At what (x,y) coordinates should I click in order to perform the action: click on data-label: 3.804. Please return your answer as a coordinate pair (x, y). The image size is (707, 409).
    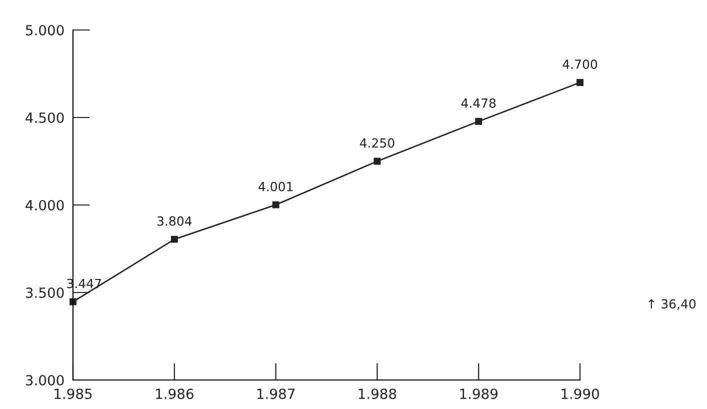
    Looking at the image, I should click on (174, 221).